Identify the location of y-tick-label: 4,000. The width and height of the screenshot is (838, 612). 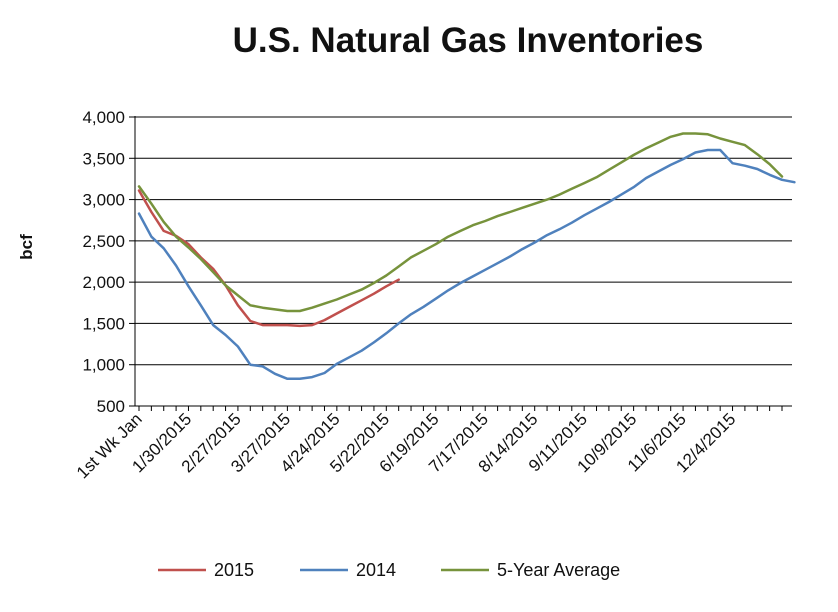
(103, 117).